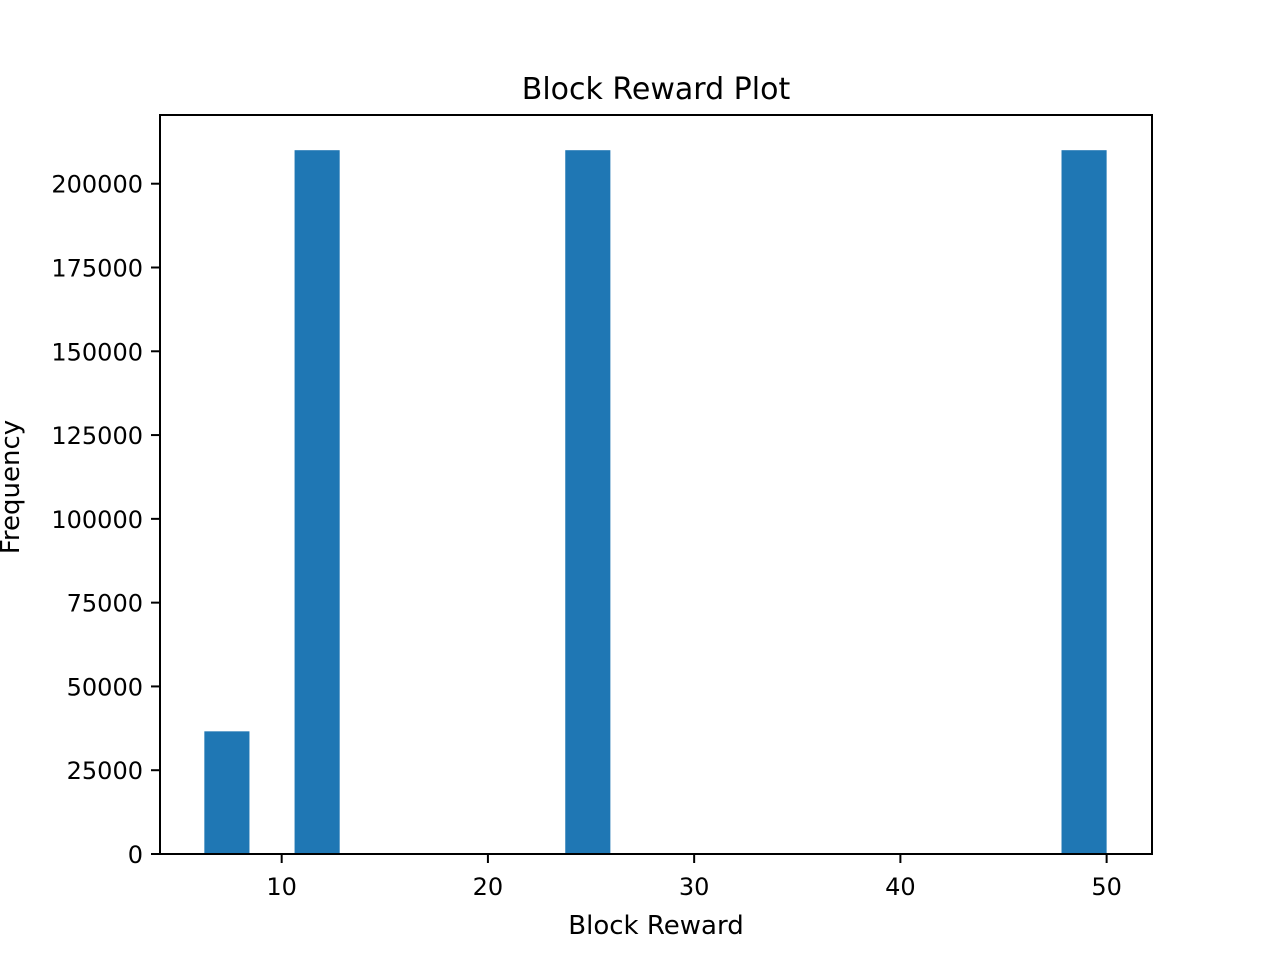 The width and height of the screenshot is (1280, 960). Describe the element at coordinates (105, 687) in the screenshot. I see `y-tick-label: 50000` at that location.